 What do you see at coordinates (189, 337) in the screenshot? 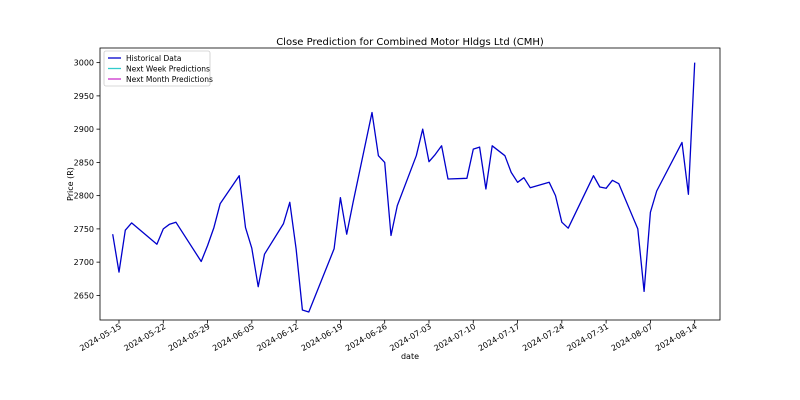
I see `x-tick-label: 2024-05-29` at bounding box center [189, 337].